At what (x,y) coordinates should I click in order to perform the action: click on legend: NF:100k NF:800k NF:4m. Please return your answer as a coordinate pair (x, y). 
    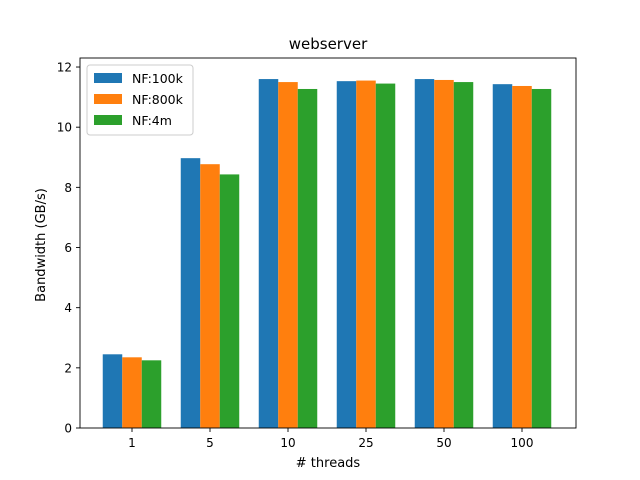
    Looking at the image, I should click on (140, 100).